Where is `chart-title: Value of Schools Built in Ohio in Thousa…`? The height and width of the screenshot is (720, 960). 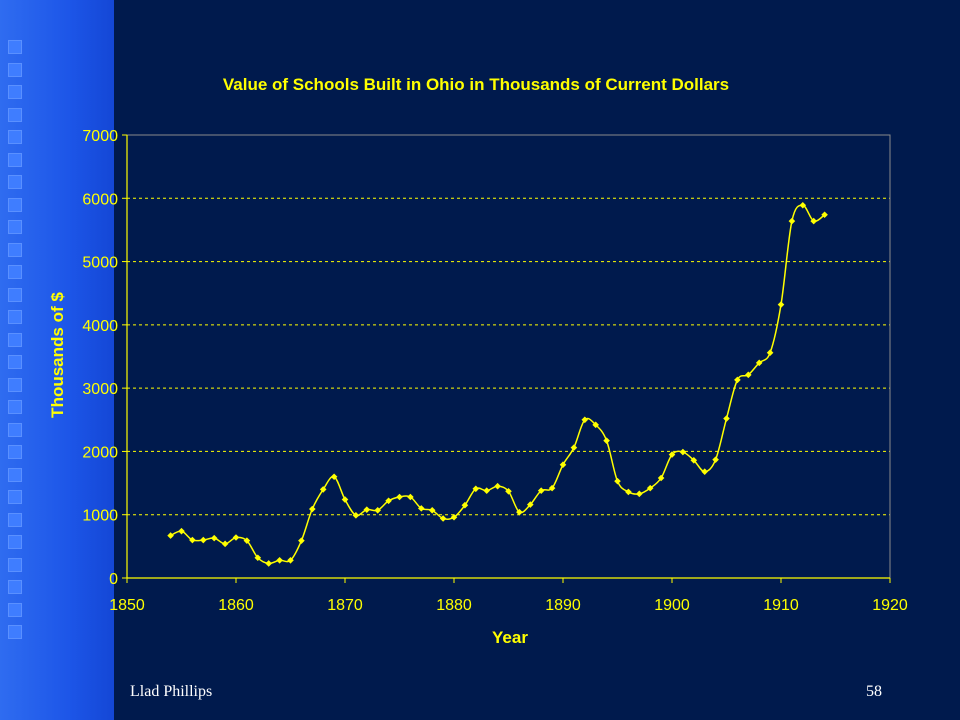
chart-title: Value of Schools Built in Ohio in Thousa… is located at coordinates (476, 84).